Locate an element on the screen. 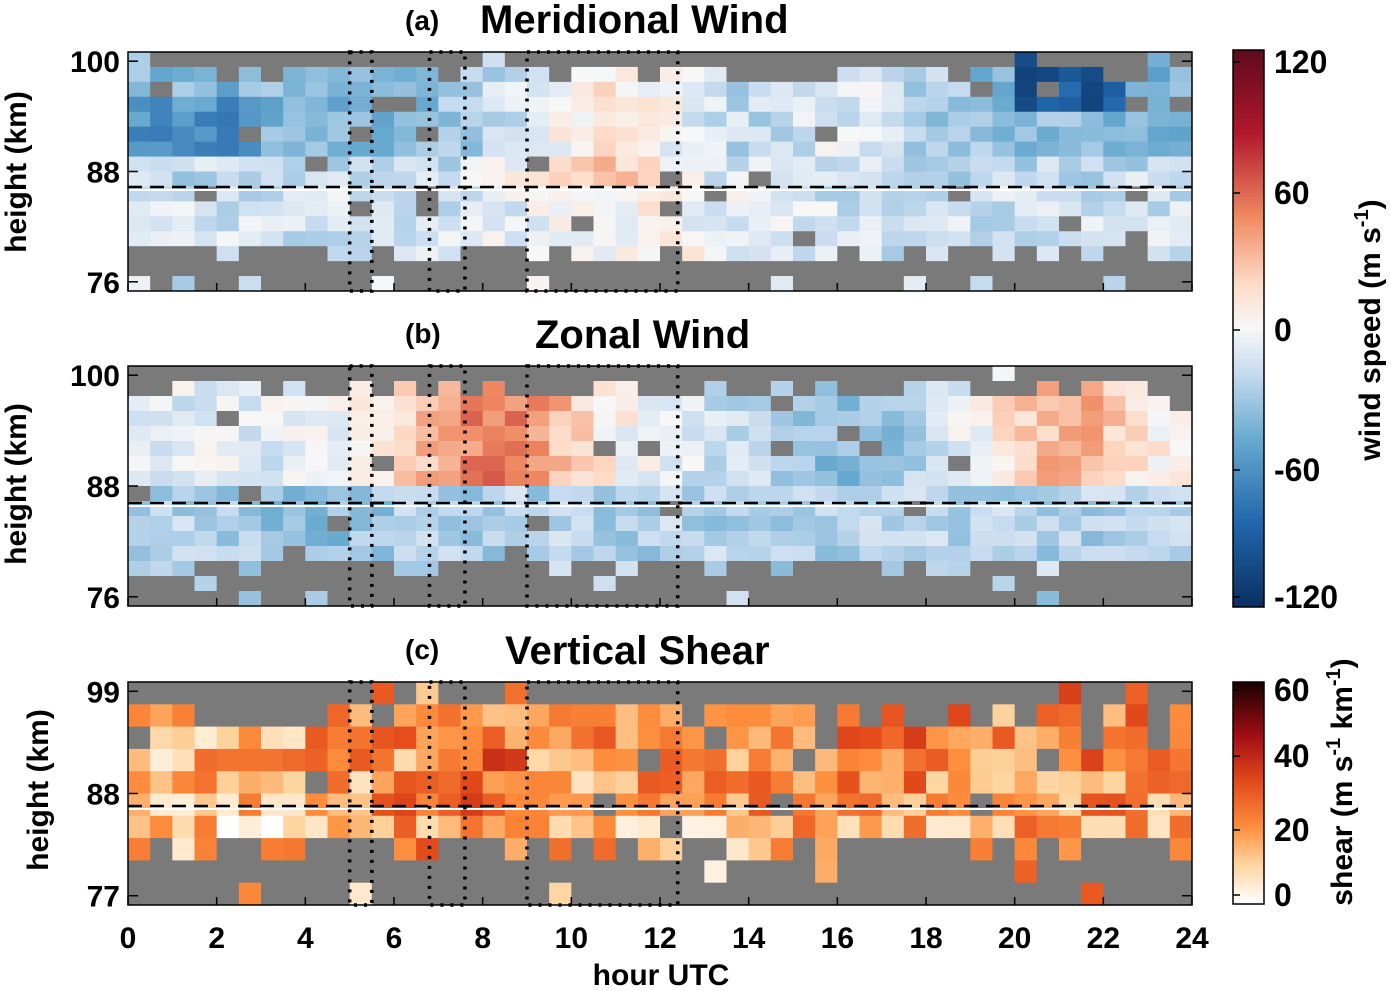 Image resolution: width=1391 pixels, height=991 pixels. xtick-label: 12 is located at coordinates (659, 938).